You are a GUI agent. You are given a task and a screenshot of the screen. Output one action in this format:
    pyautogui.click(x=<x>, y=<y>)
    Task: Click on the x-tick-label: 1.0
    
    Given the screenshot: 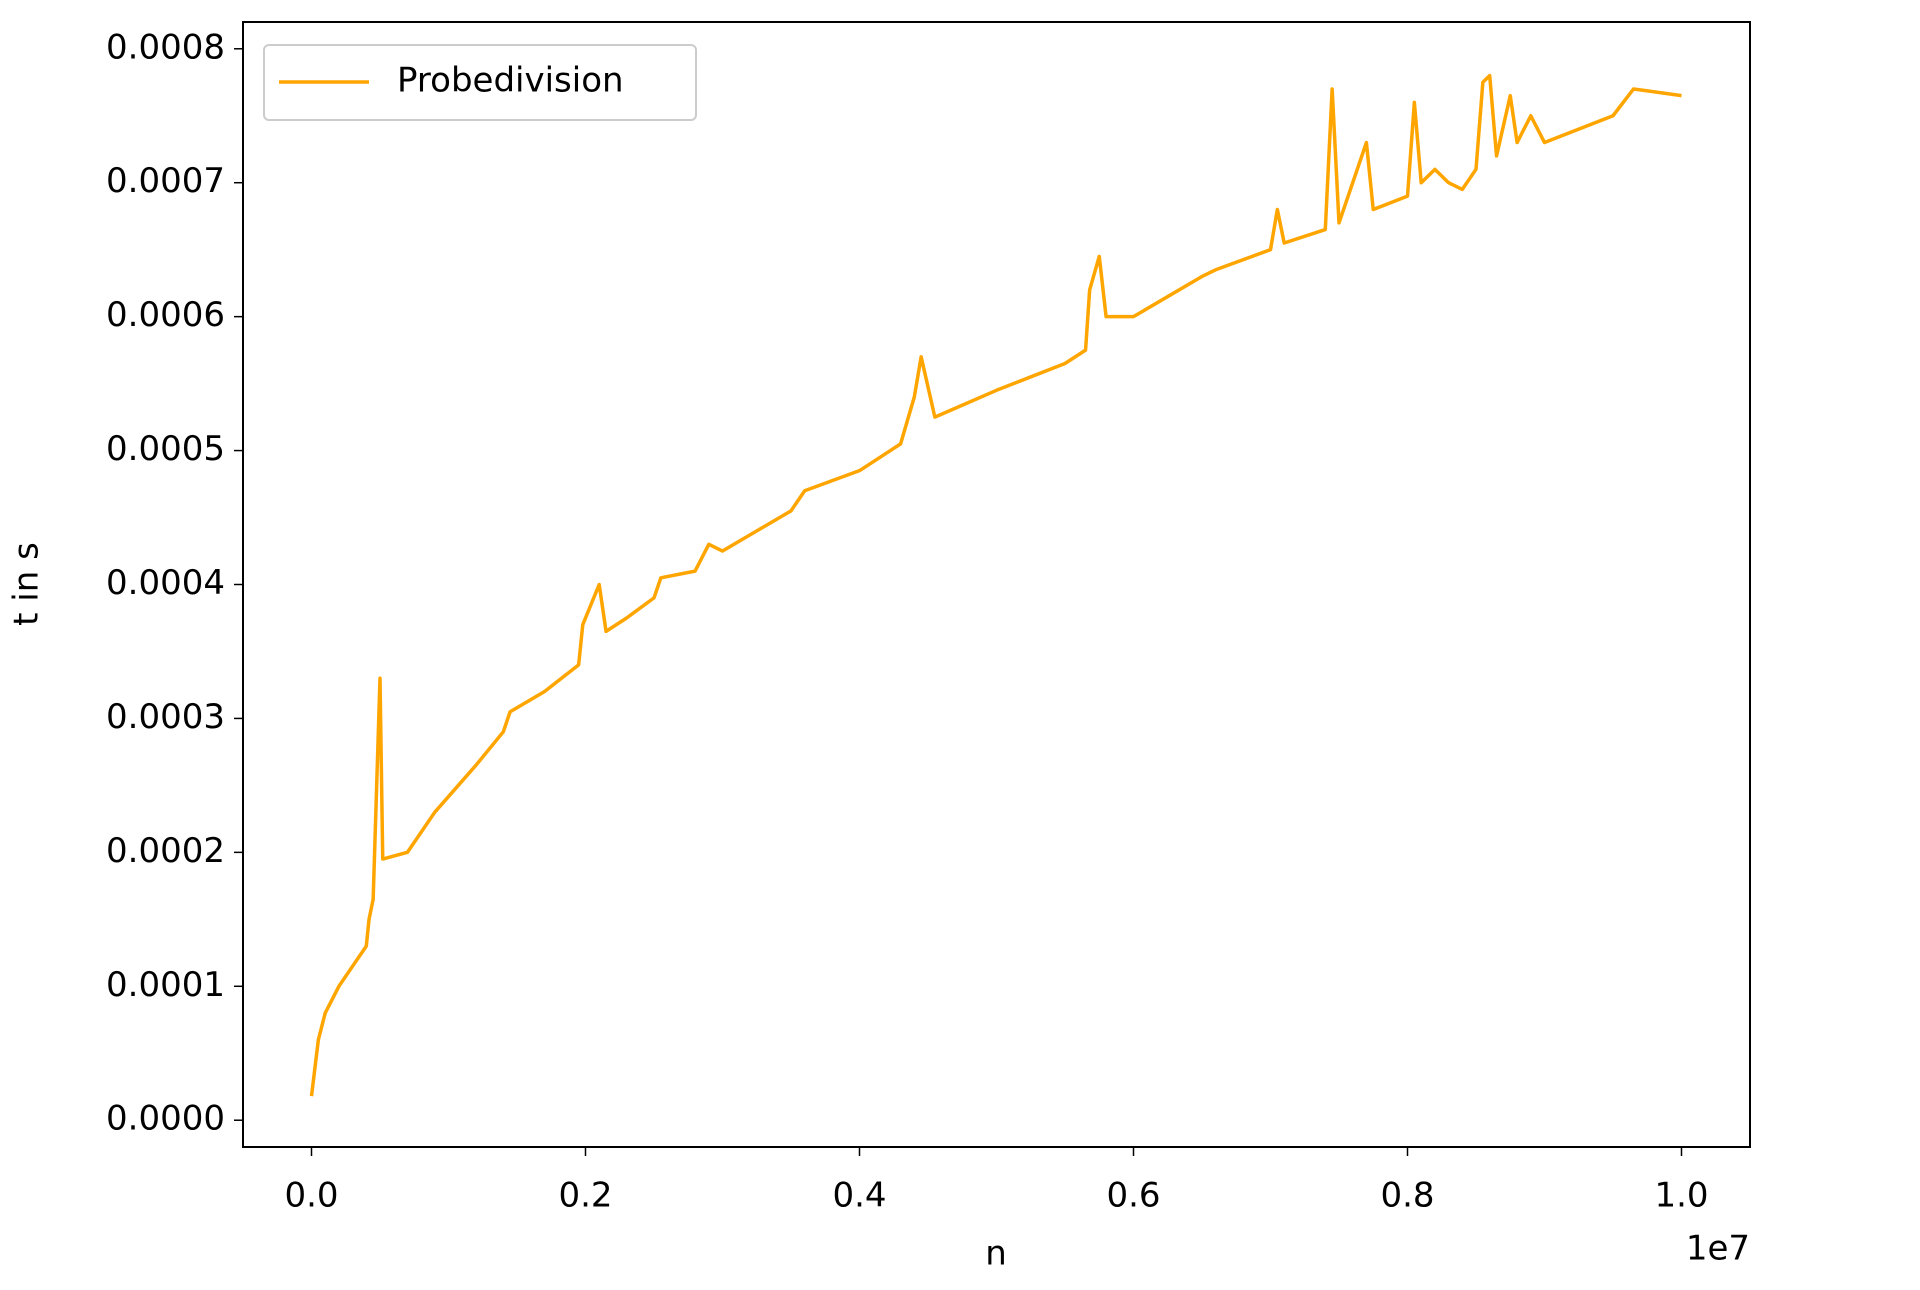 What is the action you would take?
    pyautogui.click(x=1681, y=1196)
    